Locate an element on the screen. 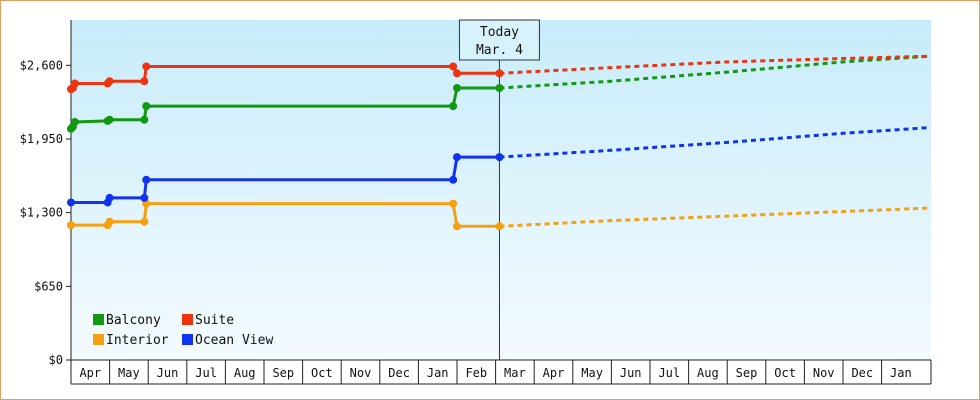 The height and width of the screenshot is (400, 980). month-label: Feb is located at coordinates (476, 373).